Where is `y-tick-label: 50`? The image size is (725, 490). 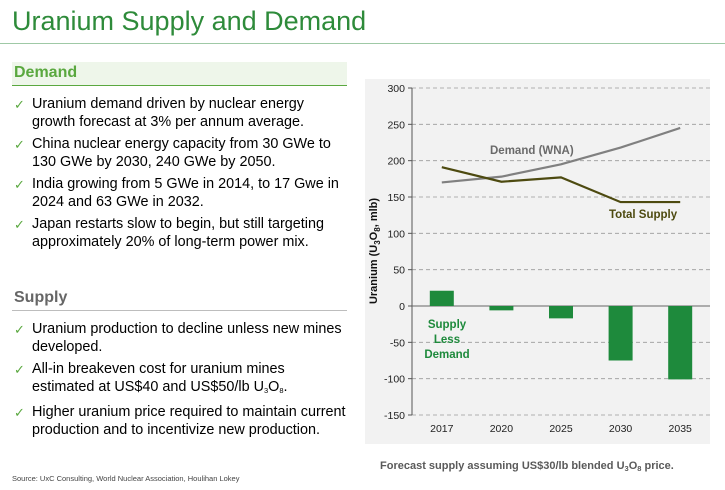 y-tick-label: 50 is located at coordinates (399, 271).